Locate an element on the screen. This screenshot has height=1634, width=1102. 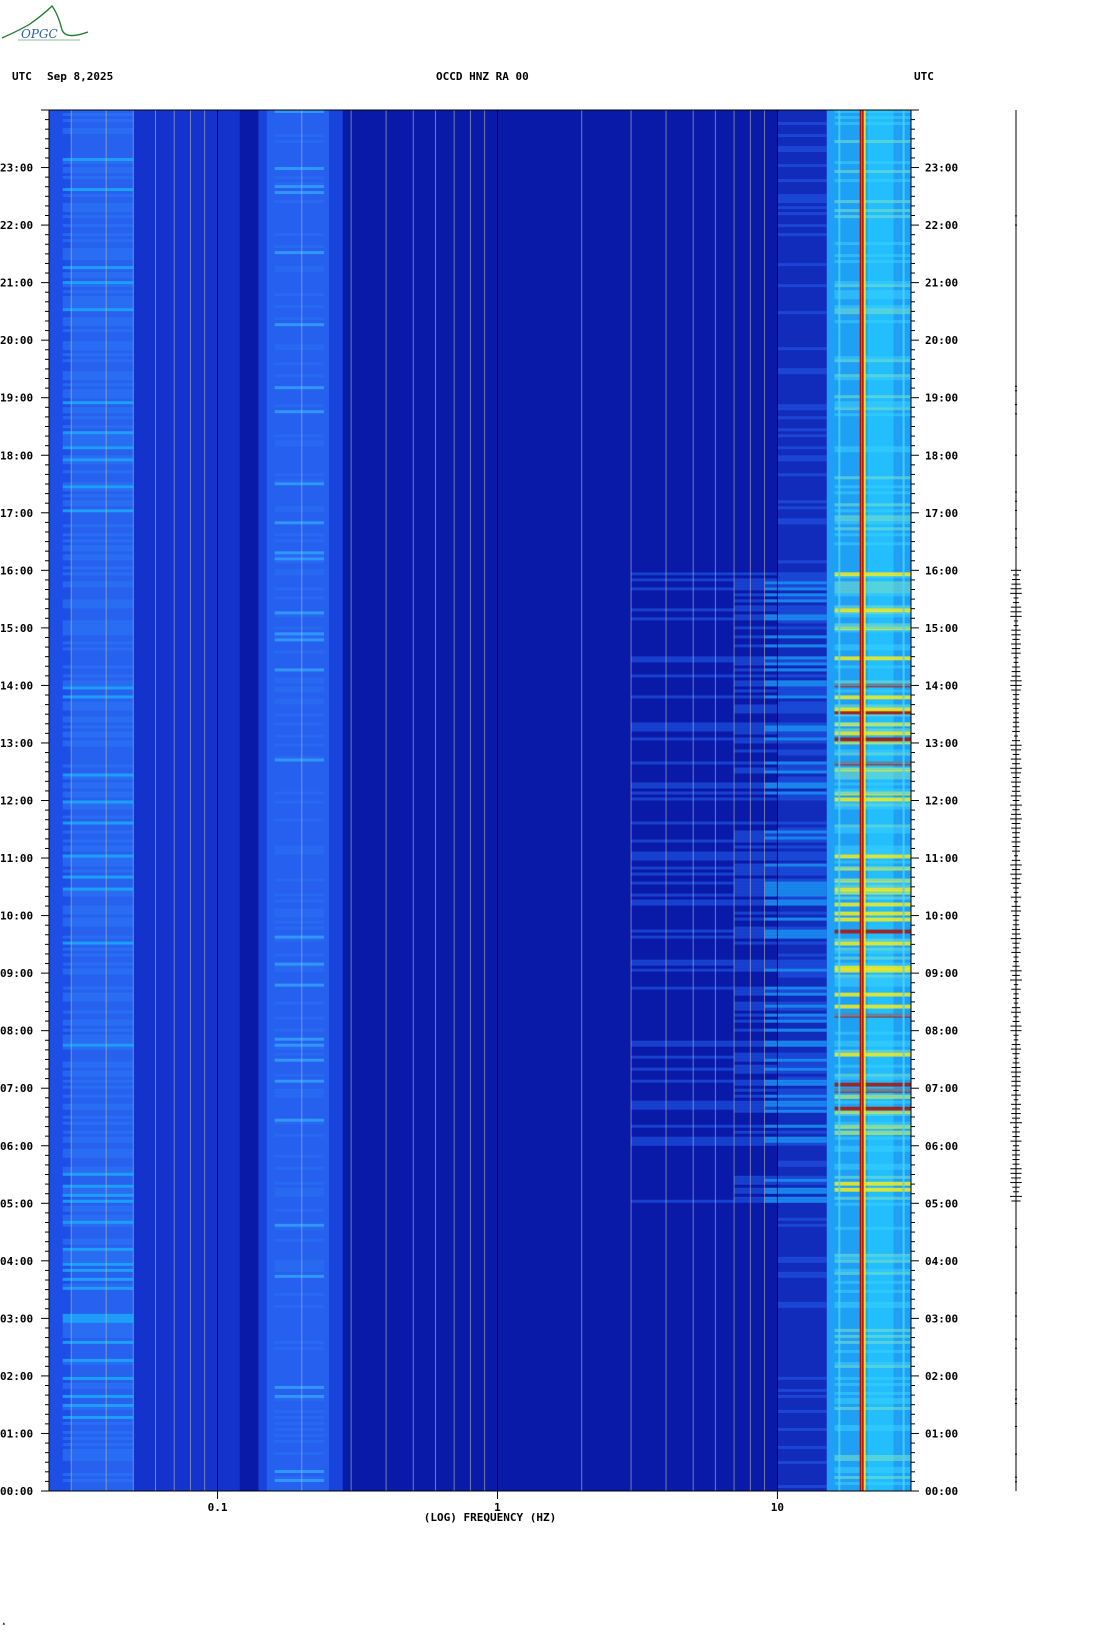
y-tick-label-left: 08:00 is located at coordinates (16, 1031).